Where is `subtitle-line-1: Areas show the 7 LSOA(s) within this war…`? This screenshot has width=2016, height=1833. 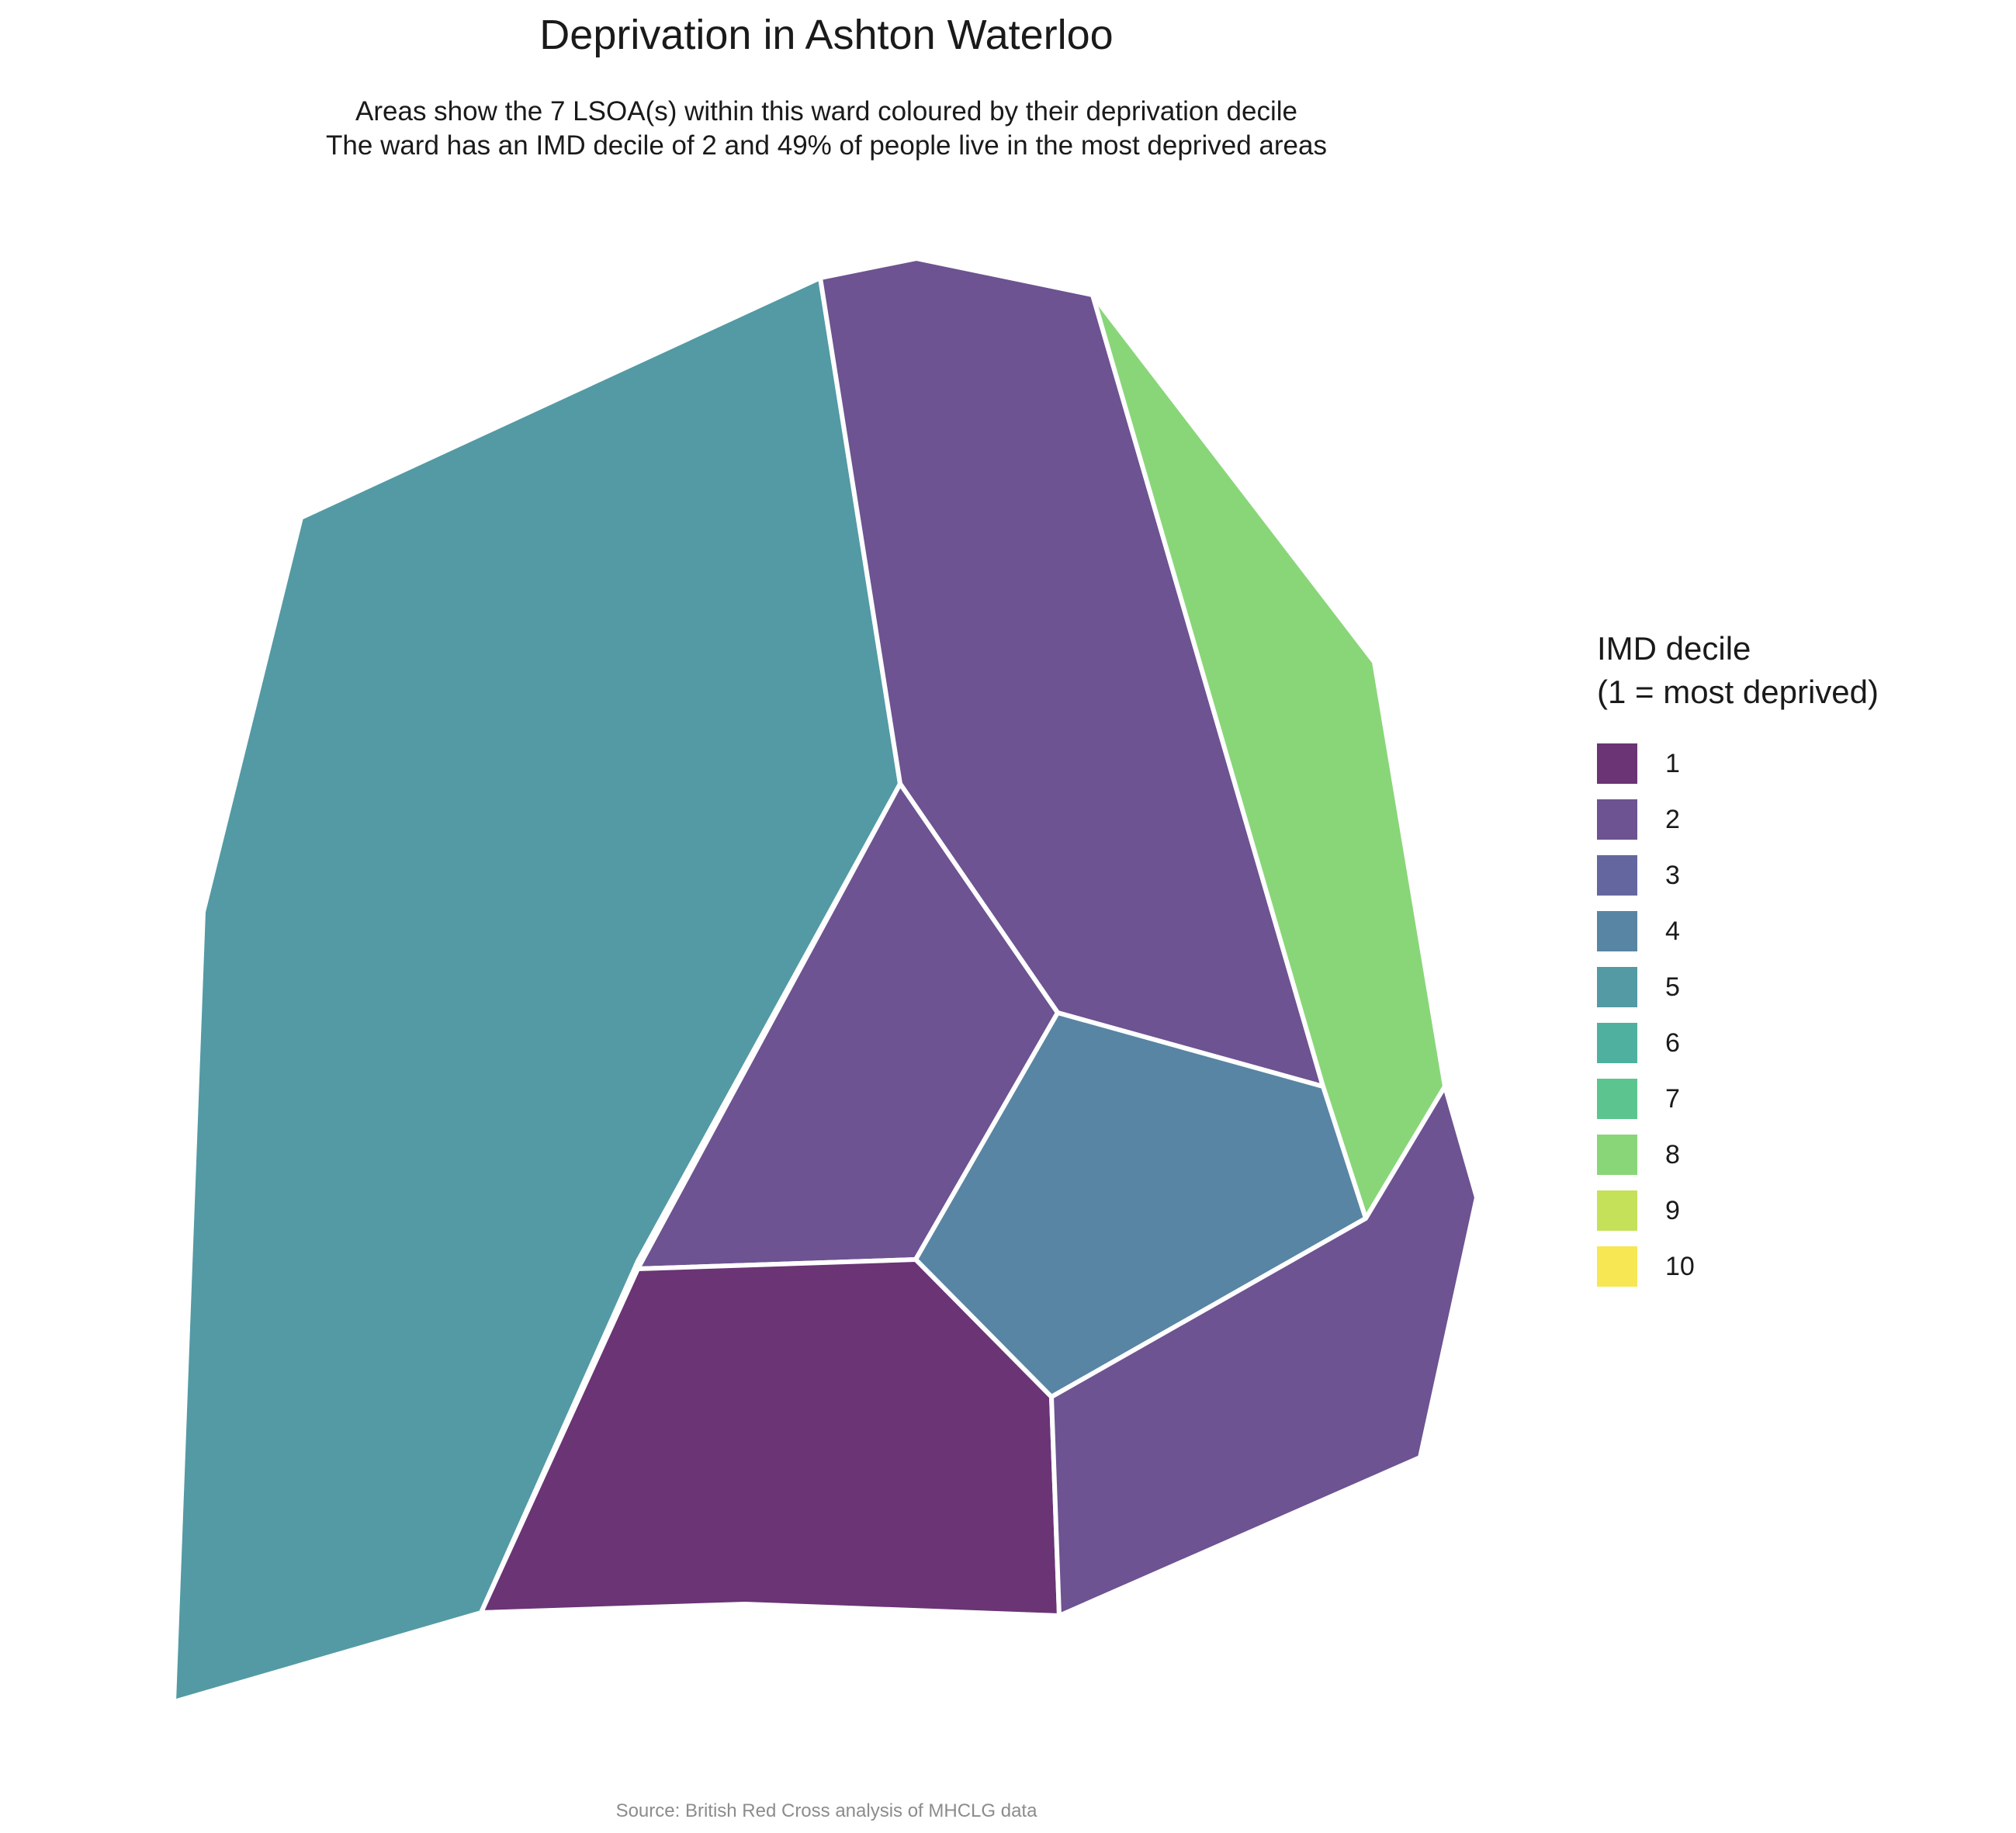 subtitle-line-1: Areas show the 7 LSOA(s) within this war… is located at coordinates (826, 111).